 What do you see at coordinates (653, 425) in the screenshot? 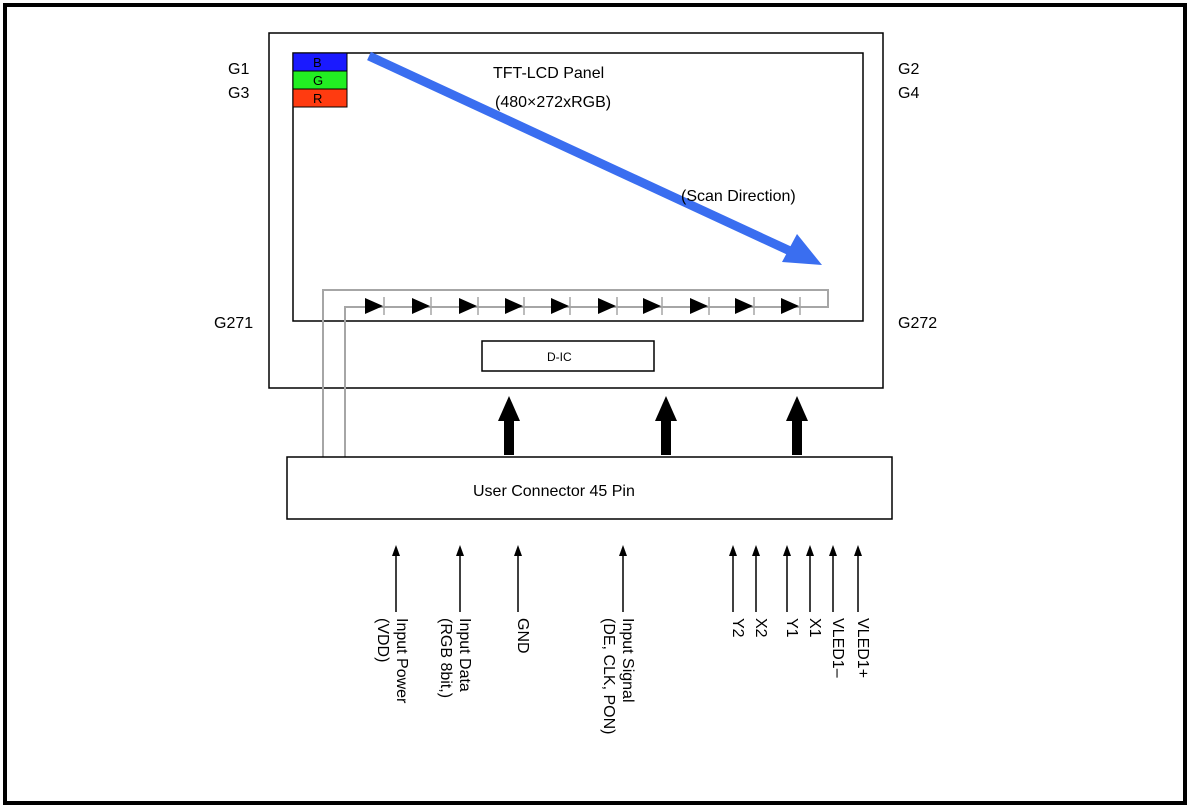
I see `bus-arrows` at bounding box center [653, 425].